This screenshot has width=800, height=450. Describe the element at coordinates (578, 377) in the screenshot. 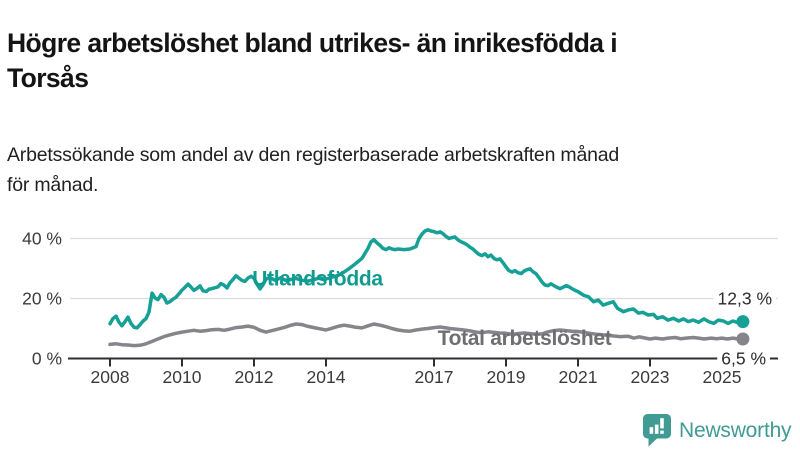

I see `x-tick-label: 2021` at that location.